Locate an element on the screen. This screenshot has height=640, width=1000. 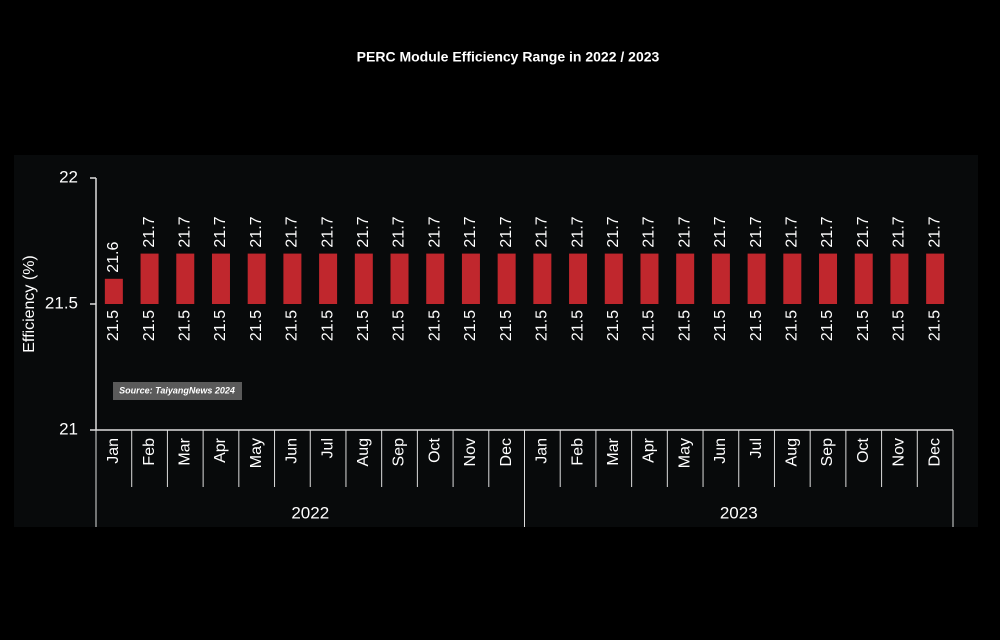
y-tick-label: 21 is located at coordinates (68, 428).